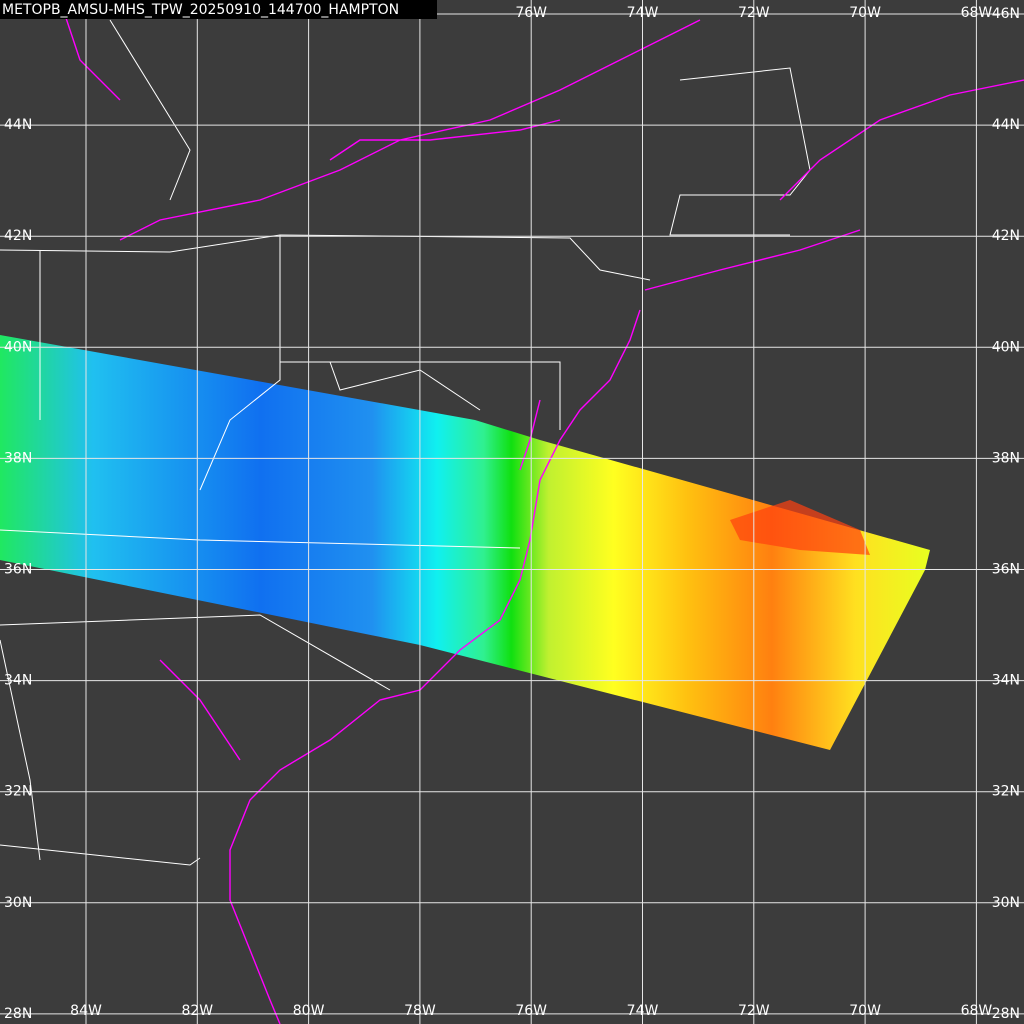  Describe the element at coordinates (531, 1011) in the screenshot. I see `longitude-label-bottom: 76W` at that location.